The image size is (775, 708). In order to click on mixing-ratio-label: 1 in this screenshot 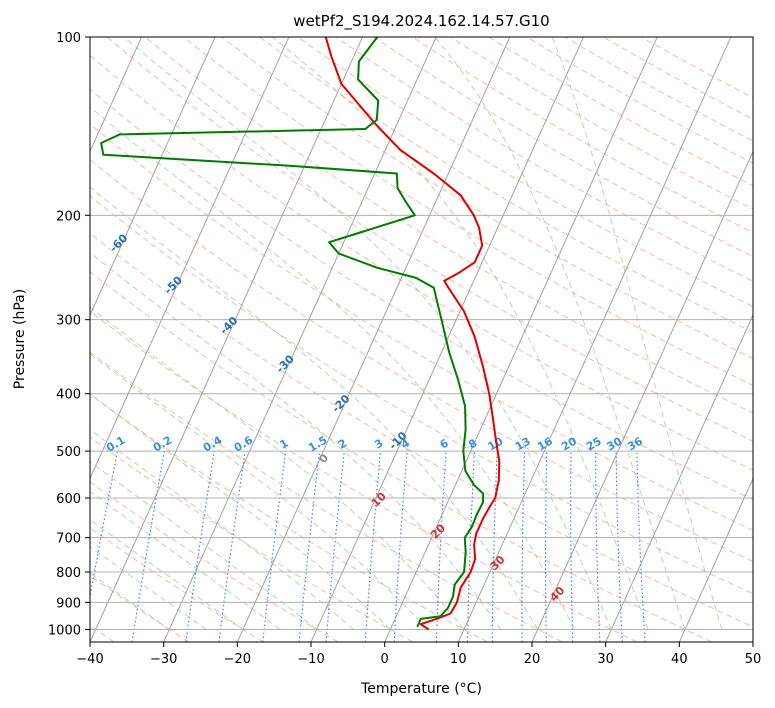, I will do `click(283, 444)`.